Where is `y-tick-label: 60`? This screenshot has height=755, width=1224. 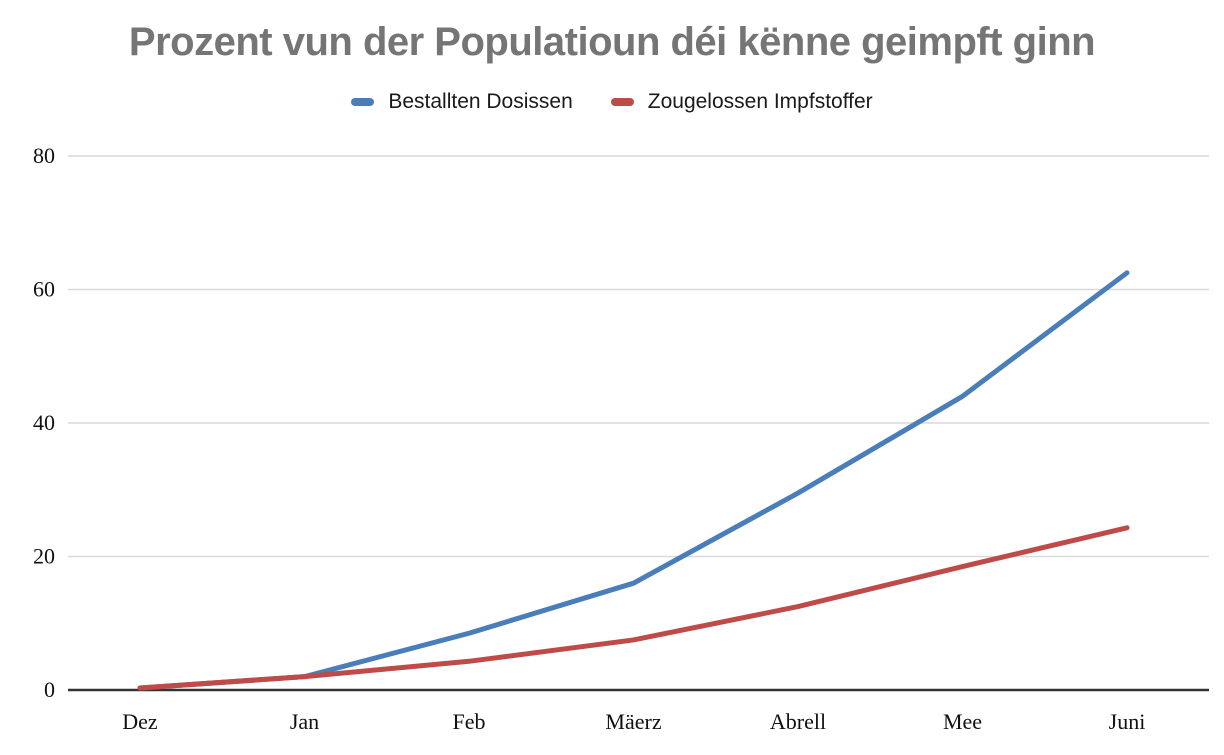
y-tick-label: 60 is located at coordinates (44, 289).